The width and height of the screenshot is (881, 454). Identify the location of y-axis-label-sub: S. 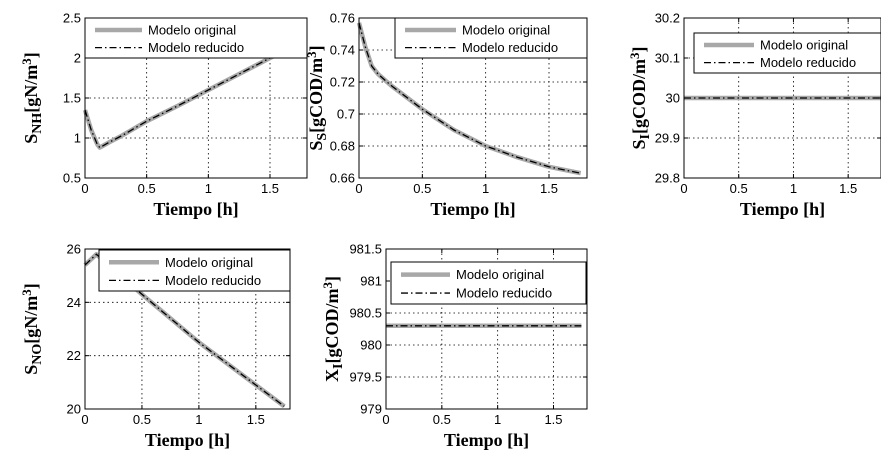
(322, 137).